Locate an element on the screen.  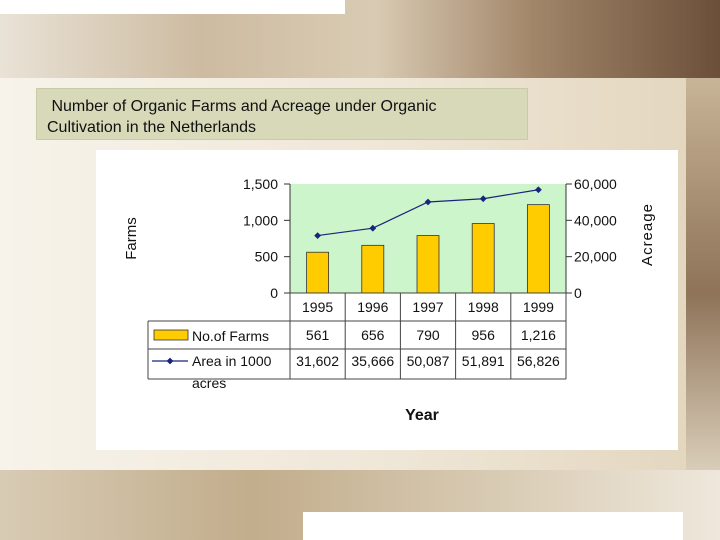
decorative-right-strip is located at coordinates (703, 274).